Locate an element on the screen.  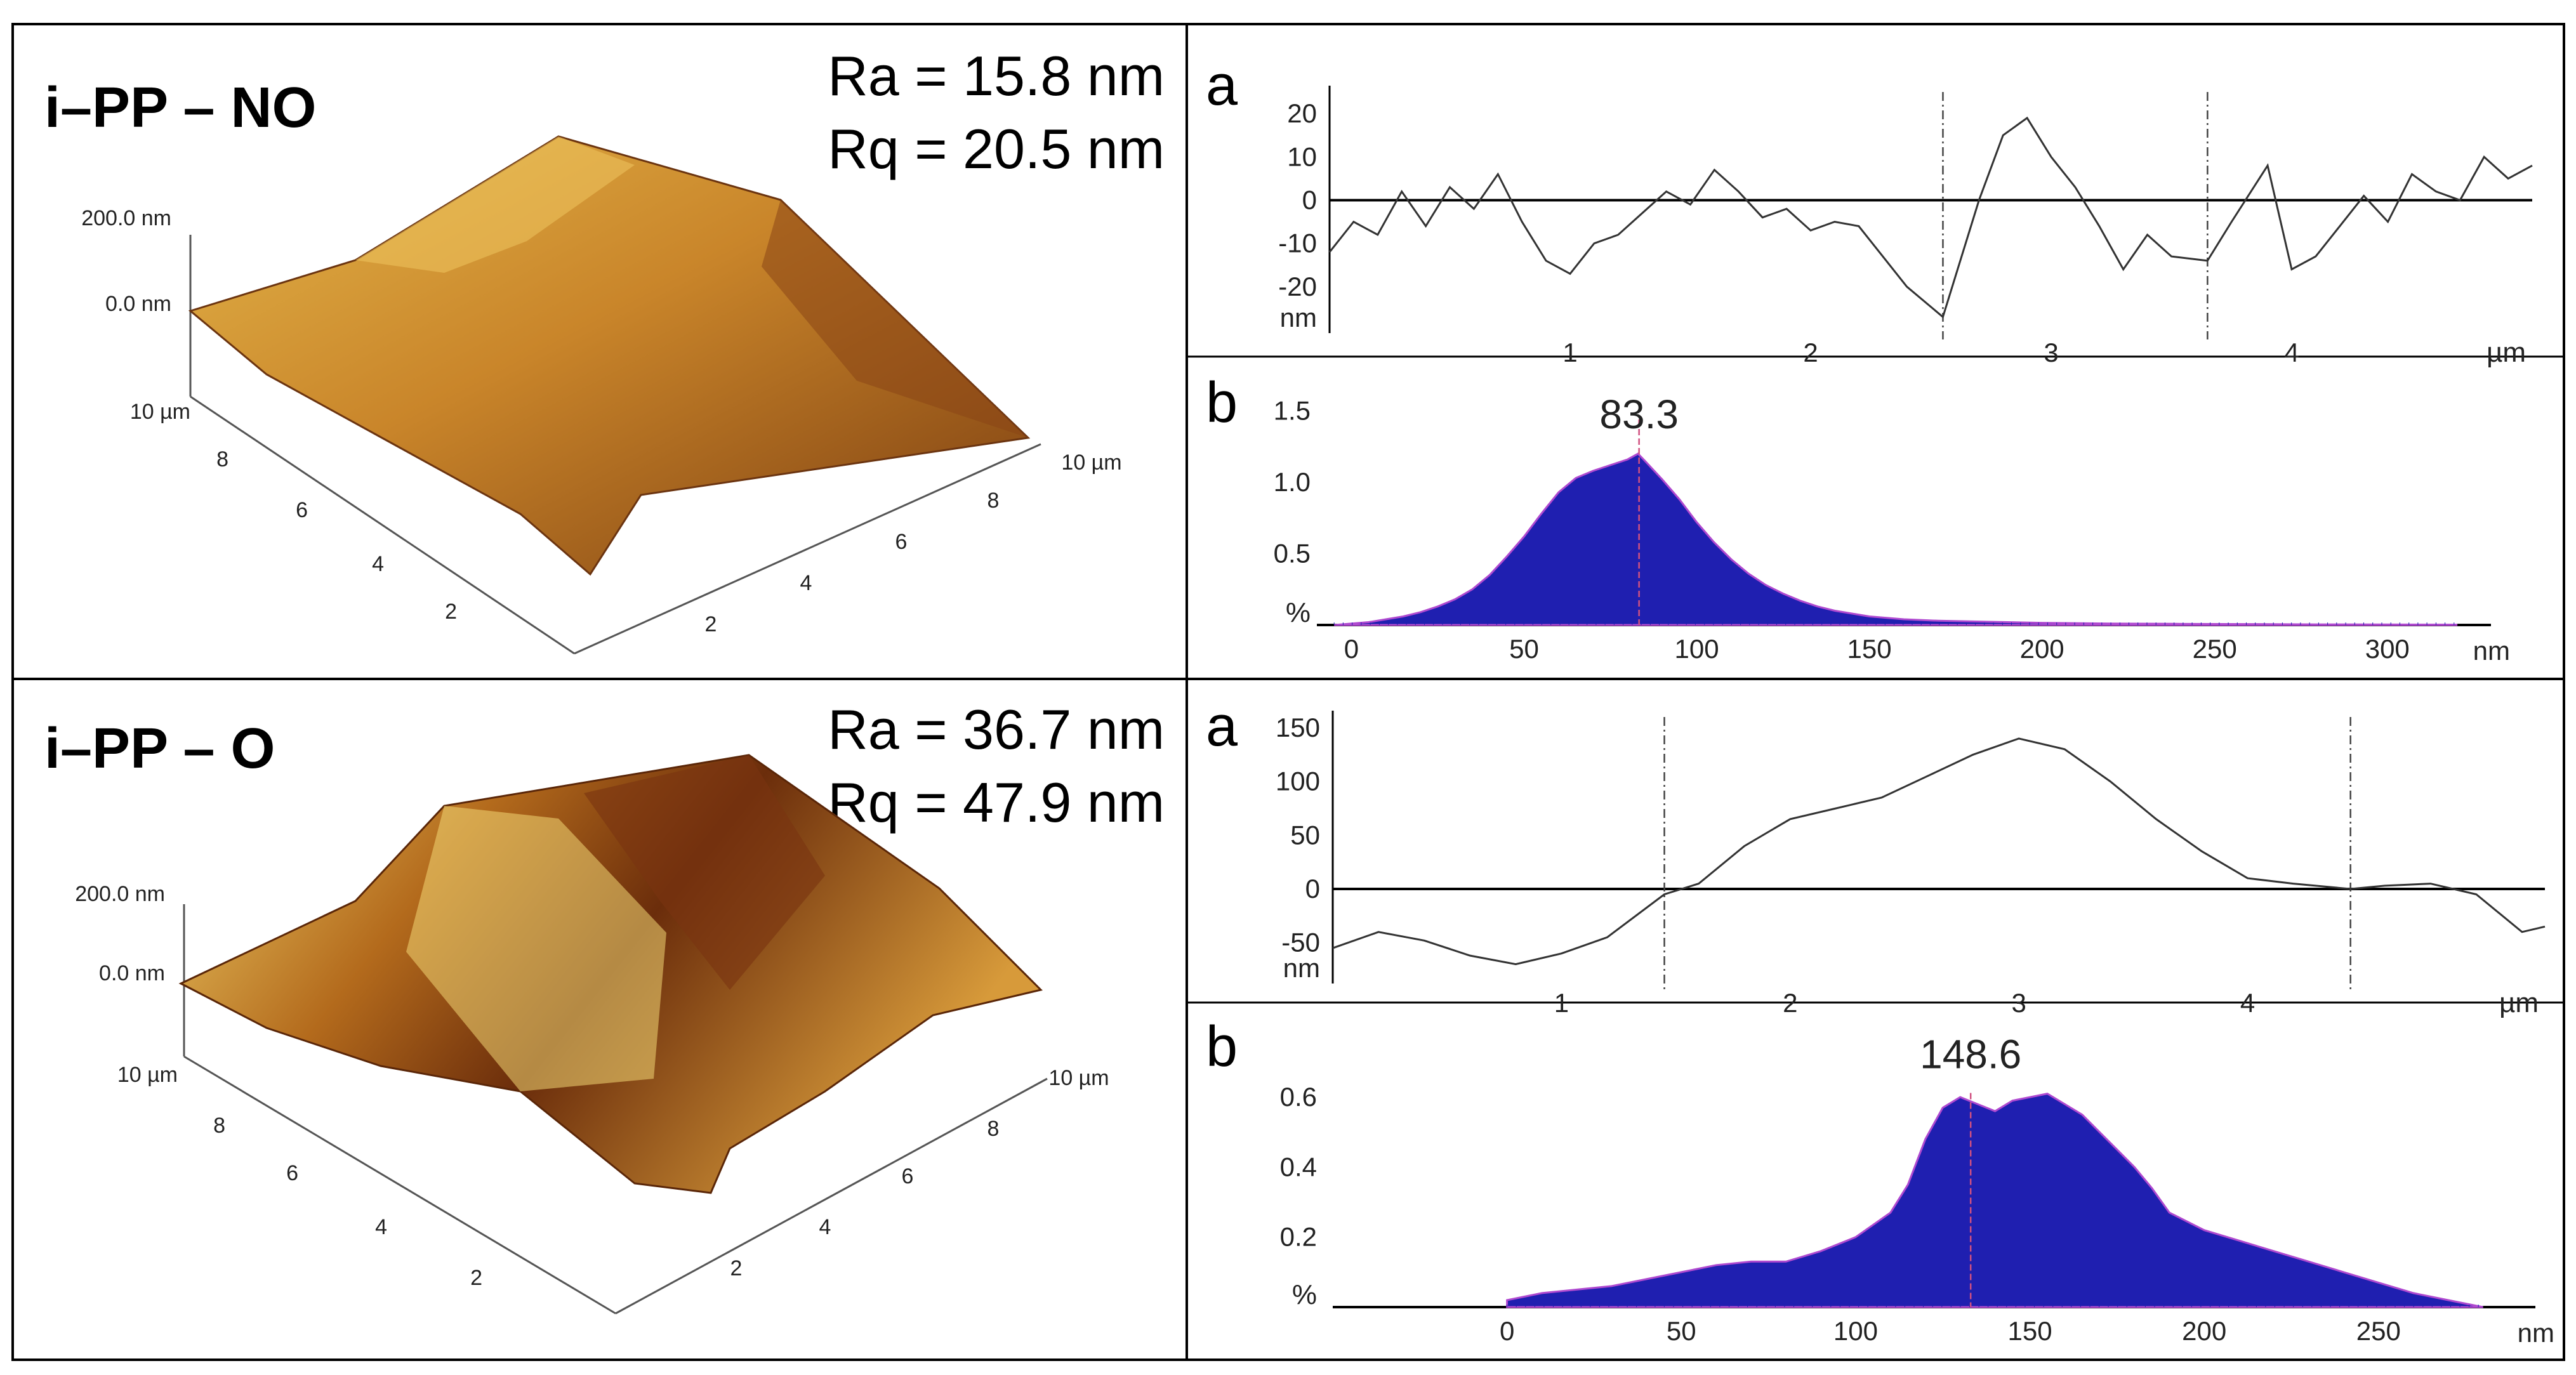
surface-shadow-no is located at coordinates (895, 319).